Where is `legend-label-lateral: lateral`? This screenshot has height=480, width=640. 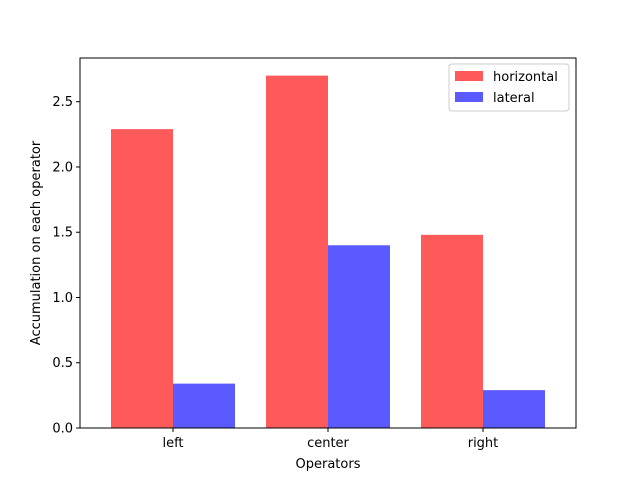 legend-label-lateral: lateral is located at coordinates (514, 98).